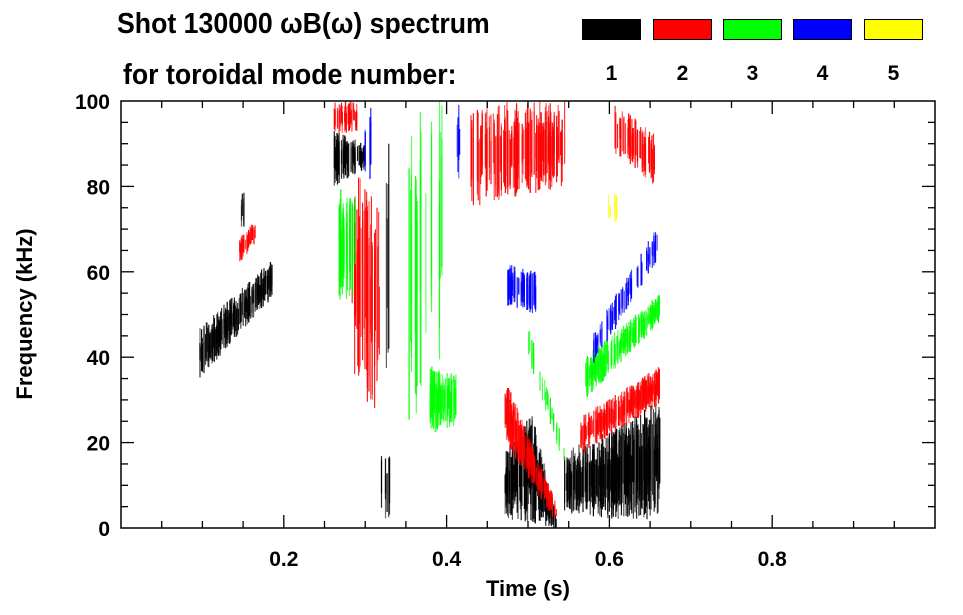 The image size is (963, 615). Describe the element at coordinates (104, 529) in the screenshot. I see `y-tick-label: 0` at that location.